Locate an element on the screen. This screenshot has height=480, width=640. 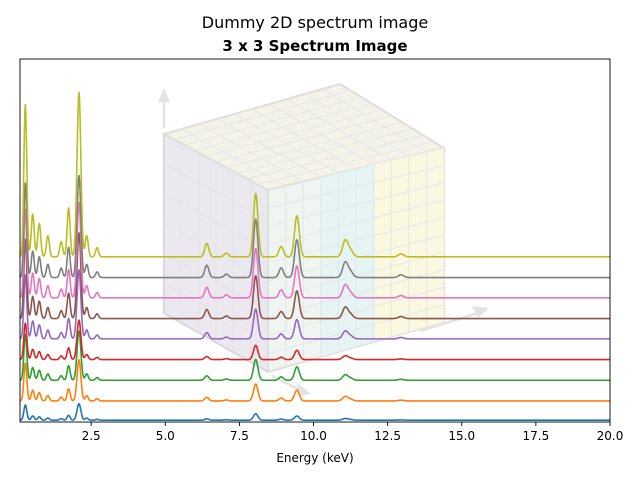
axis-arrow-down-head is located at coordinates (304, 389).